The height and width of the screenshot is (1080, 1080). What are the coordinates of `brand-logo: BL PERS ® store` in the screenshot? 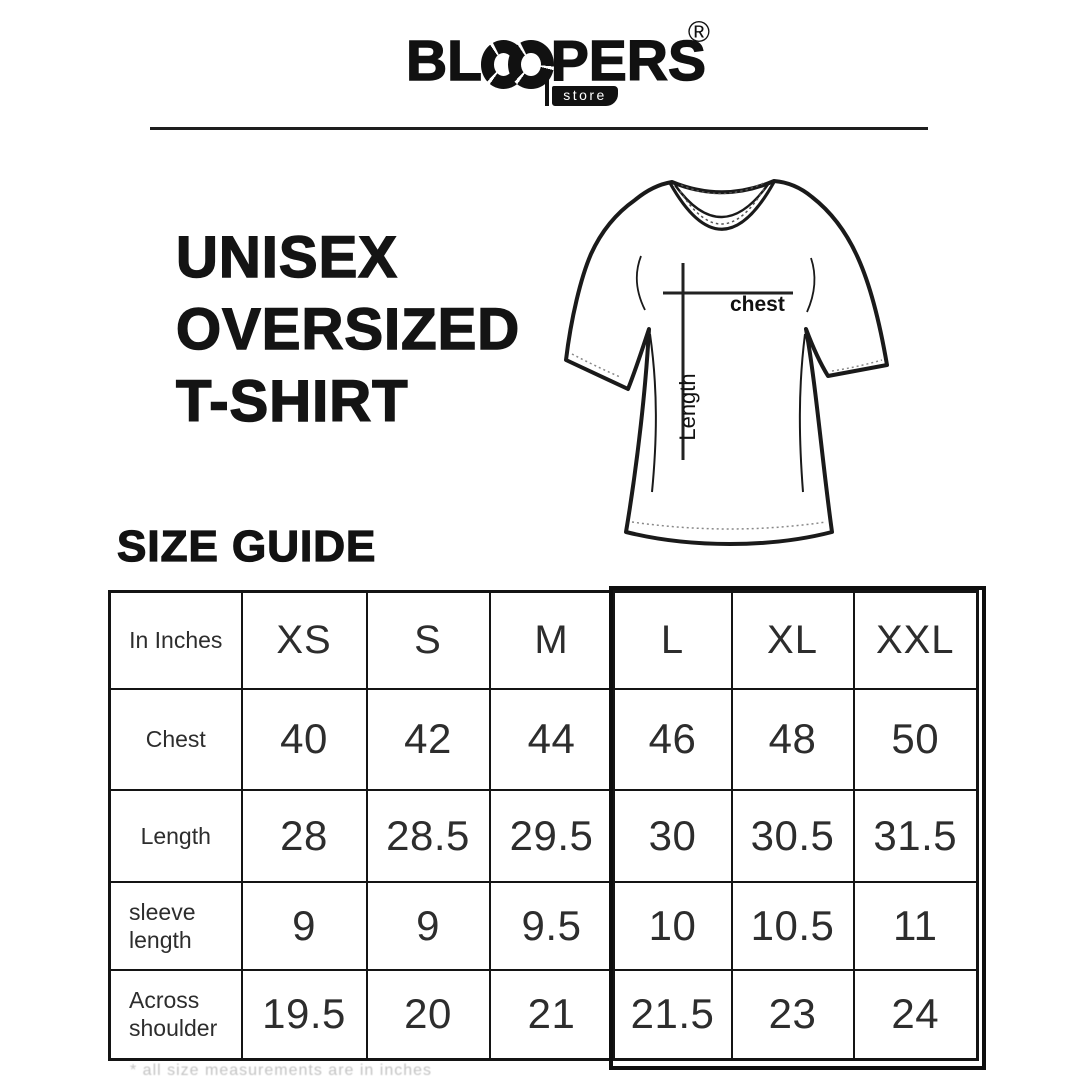 It's located at (557, 63).